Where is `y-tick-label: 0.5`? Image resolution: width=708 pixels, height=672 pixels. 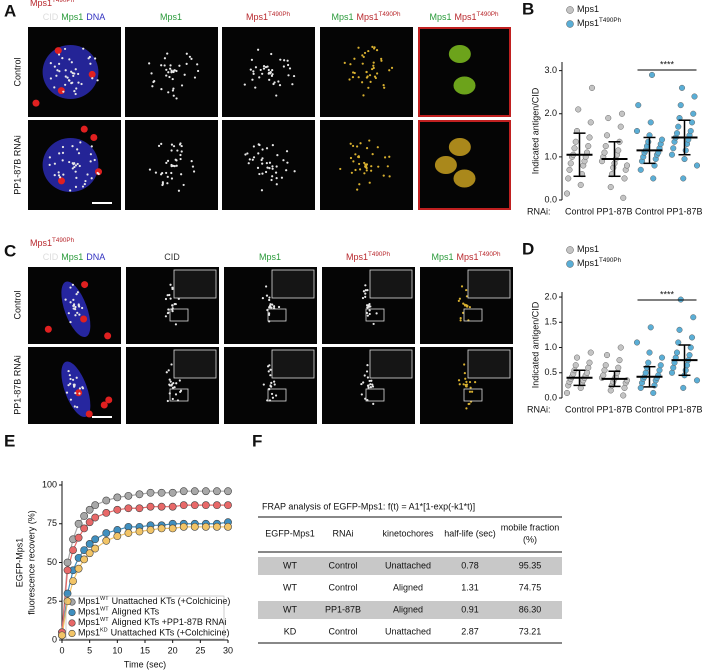
y-tick-label: 0.5 is located at coordinates (550, 372).